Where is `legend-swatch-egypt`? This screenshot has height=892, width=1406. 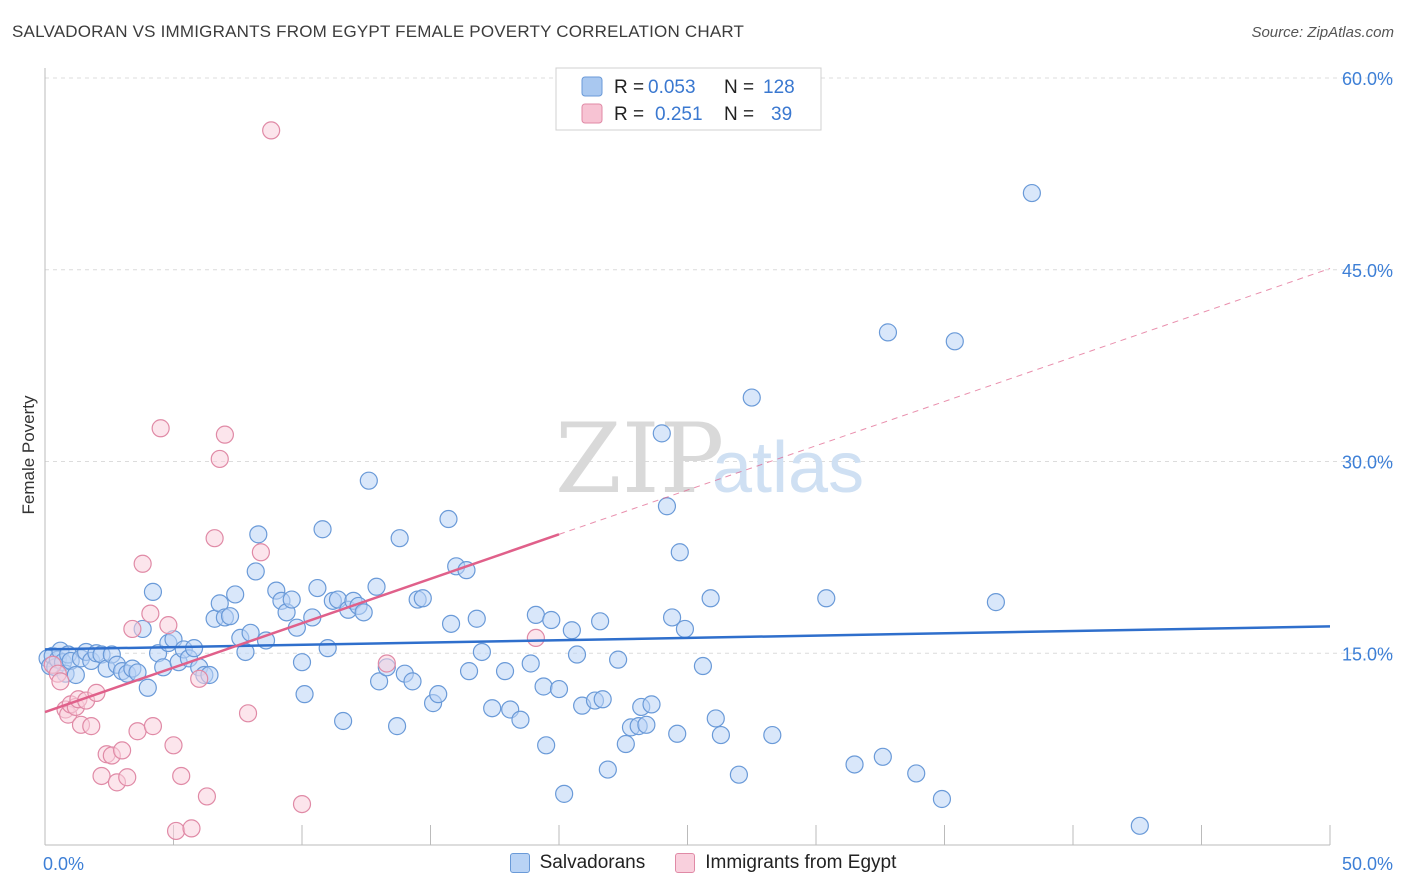 legend-swatch-egypt is located at coordinates (592, 113).